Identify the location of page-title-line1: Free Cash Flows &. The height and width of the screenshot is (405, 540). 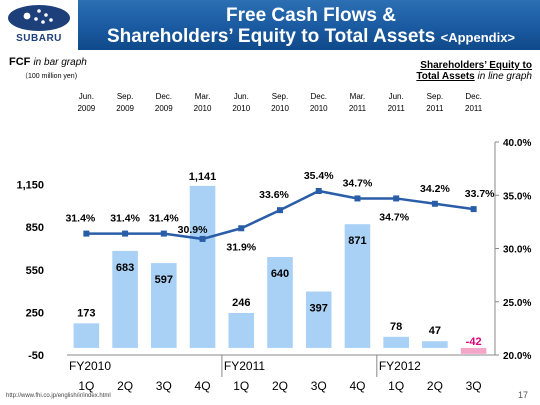
(311, 15).